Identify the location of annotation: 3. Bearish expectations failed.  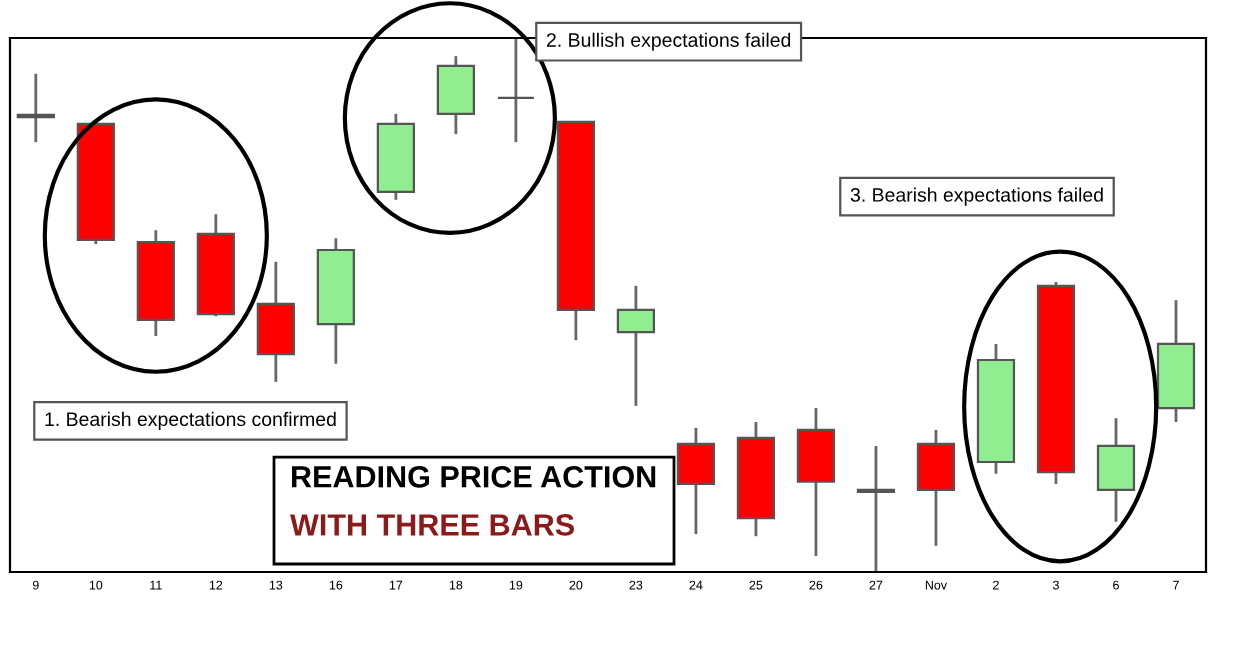
(976, 196).